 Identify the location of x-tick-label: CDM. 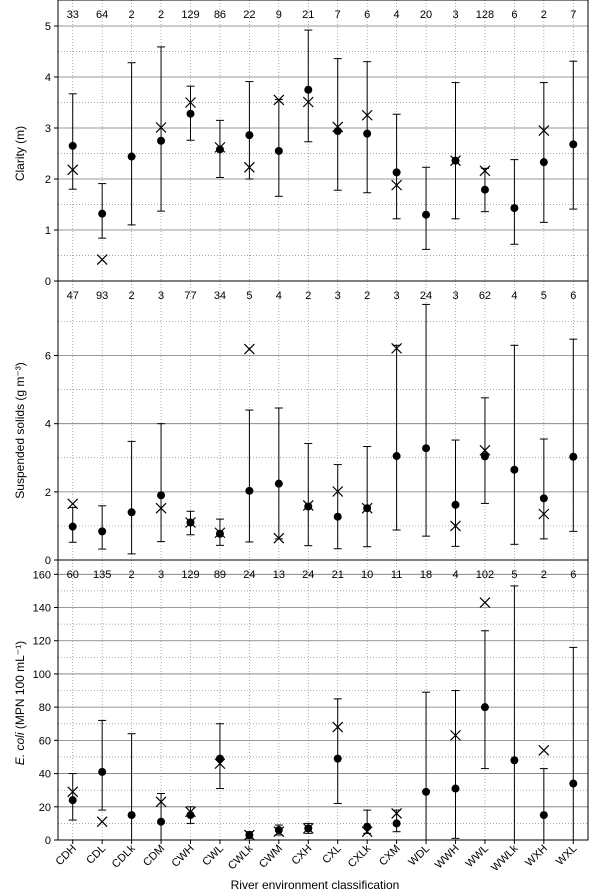
(154, 856).